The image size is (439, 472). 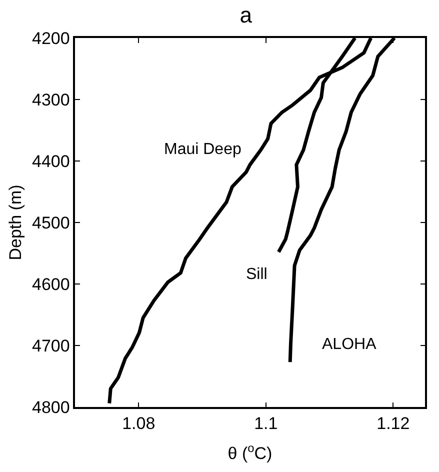 What do you see at coordinates (393, 424) in the screenshot?
I see `x-tick-label: 1.12` at bounding box center [393, 424].